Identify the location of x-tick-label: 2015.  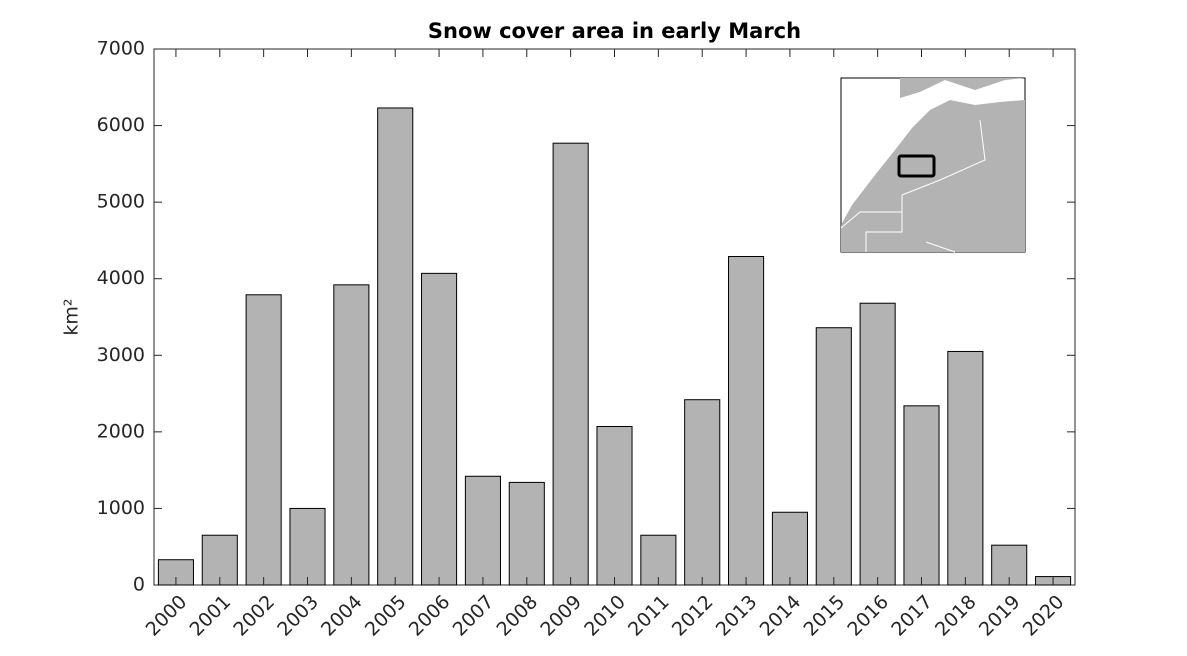
(824, 616).